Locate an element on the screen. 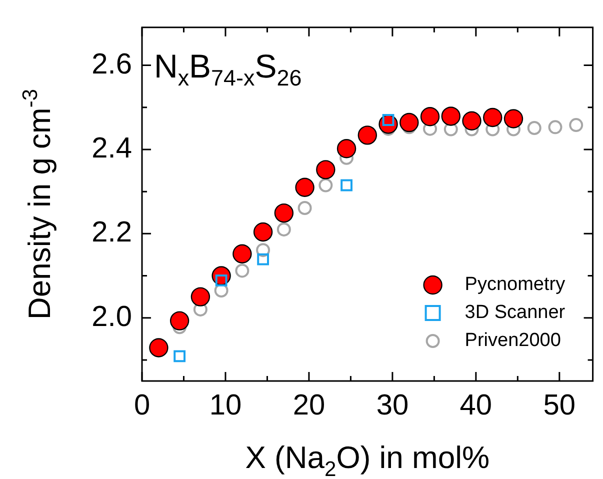 This screenshot has height=479, width=603. legend-label: 3D Scanner is located at coordinates (515, 313).